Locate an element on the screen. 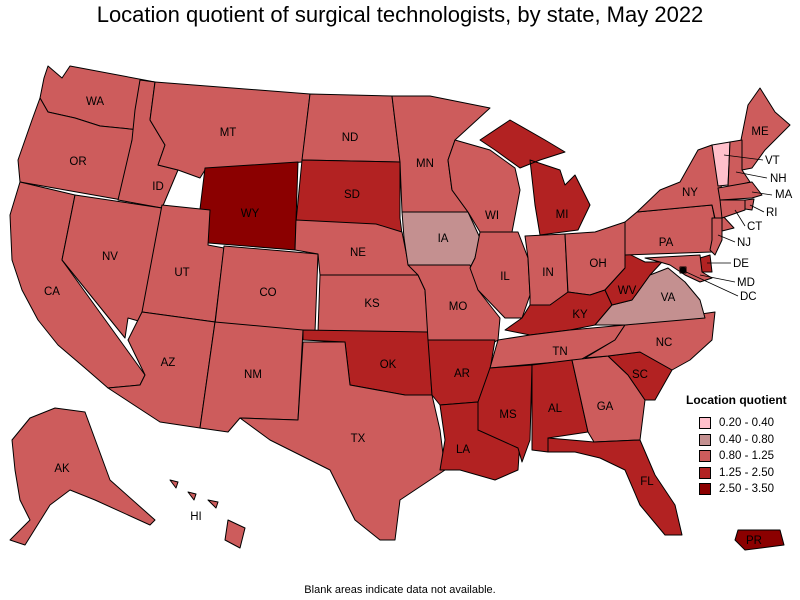 The height and width of the screenshot is (600, 800). label-tx: TX is located at coordinates (358, 439).